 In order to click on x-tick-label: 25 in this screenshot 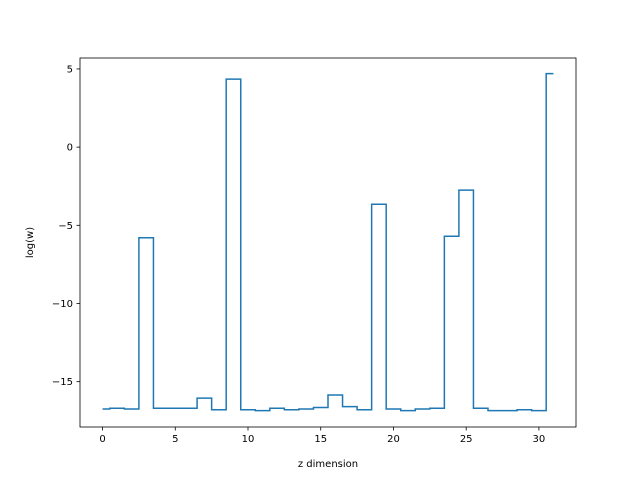, I will do `click(466, 439)`.